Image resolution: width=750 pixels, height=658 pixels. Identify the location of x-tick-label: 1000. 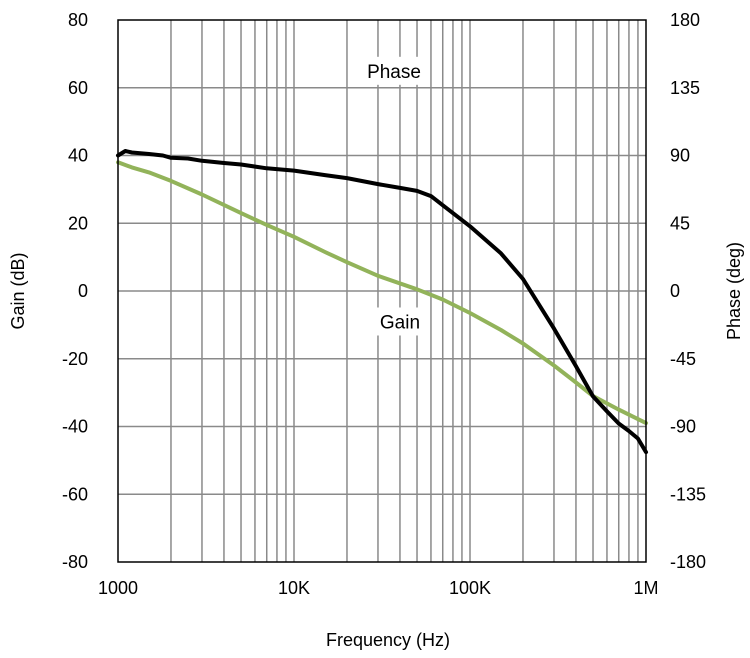
(118, 588).